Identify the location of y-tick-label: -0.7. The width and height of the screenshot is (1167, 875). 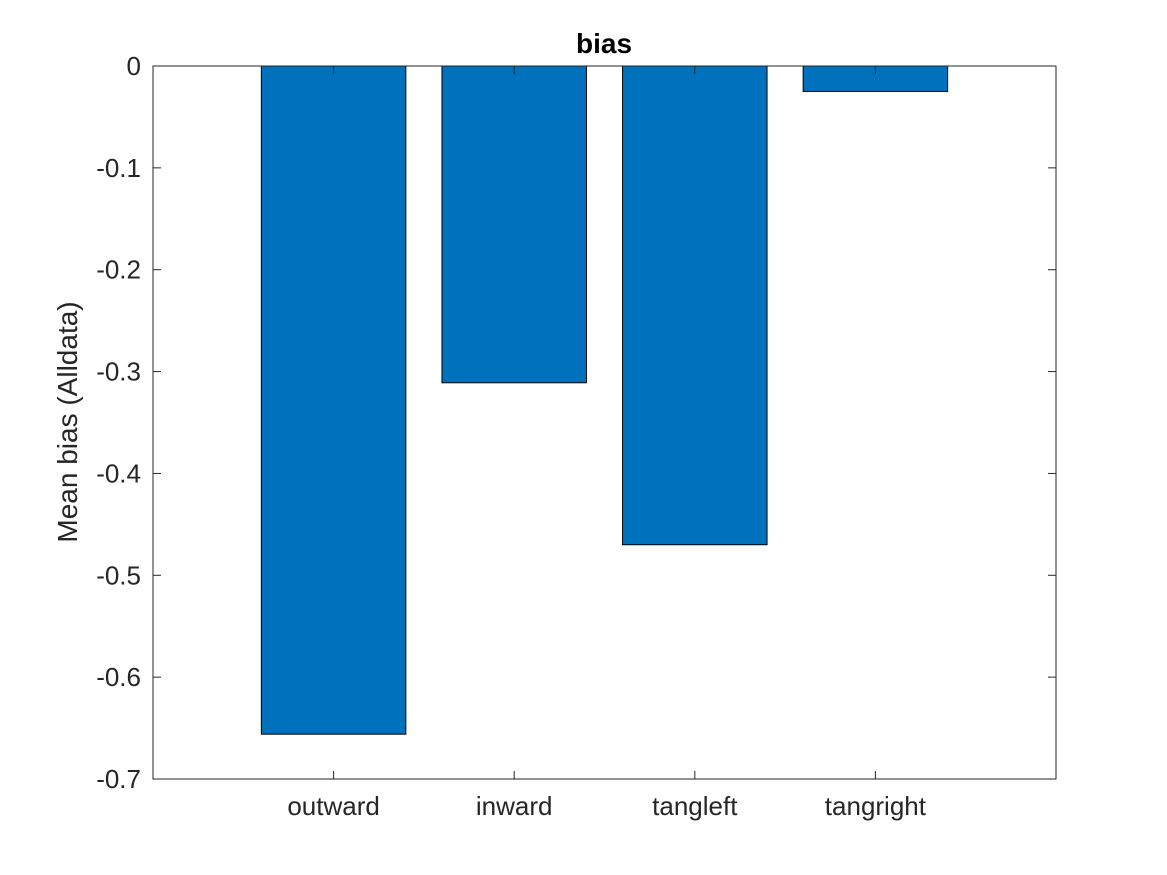
(118, 779).